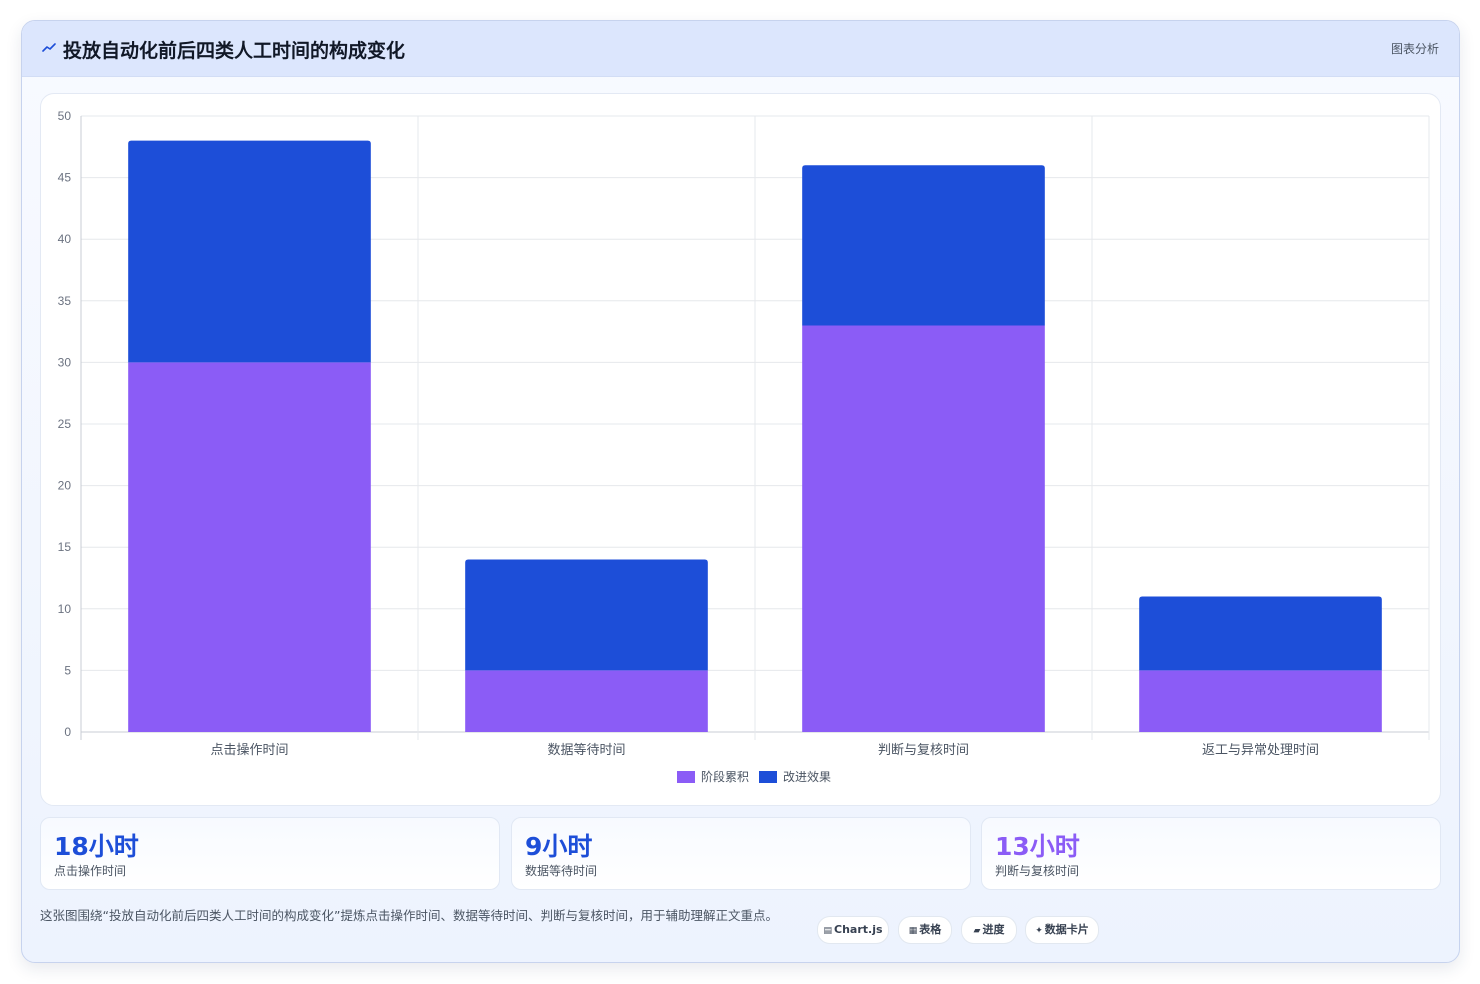 This screenshot has width=1480, height=984. I want to click on x-tick-label: 点击操作时间, so click(249, 749).